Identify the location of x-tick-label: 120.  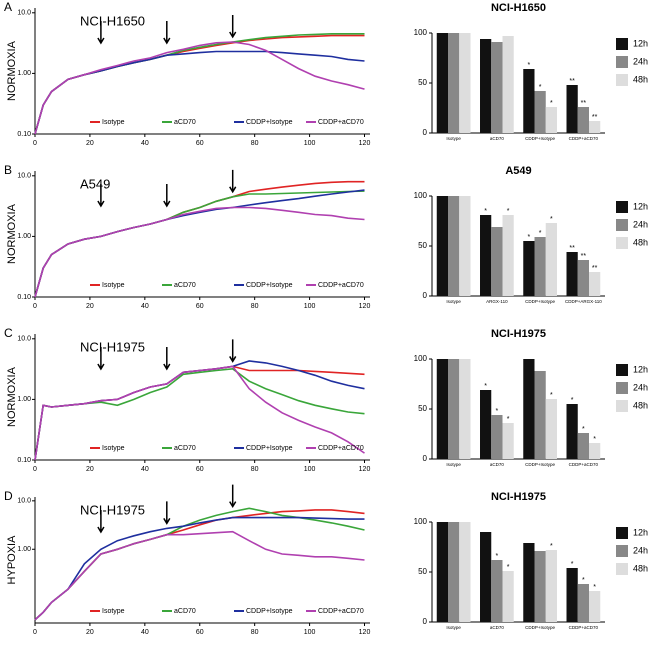
(365, 306).